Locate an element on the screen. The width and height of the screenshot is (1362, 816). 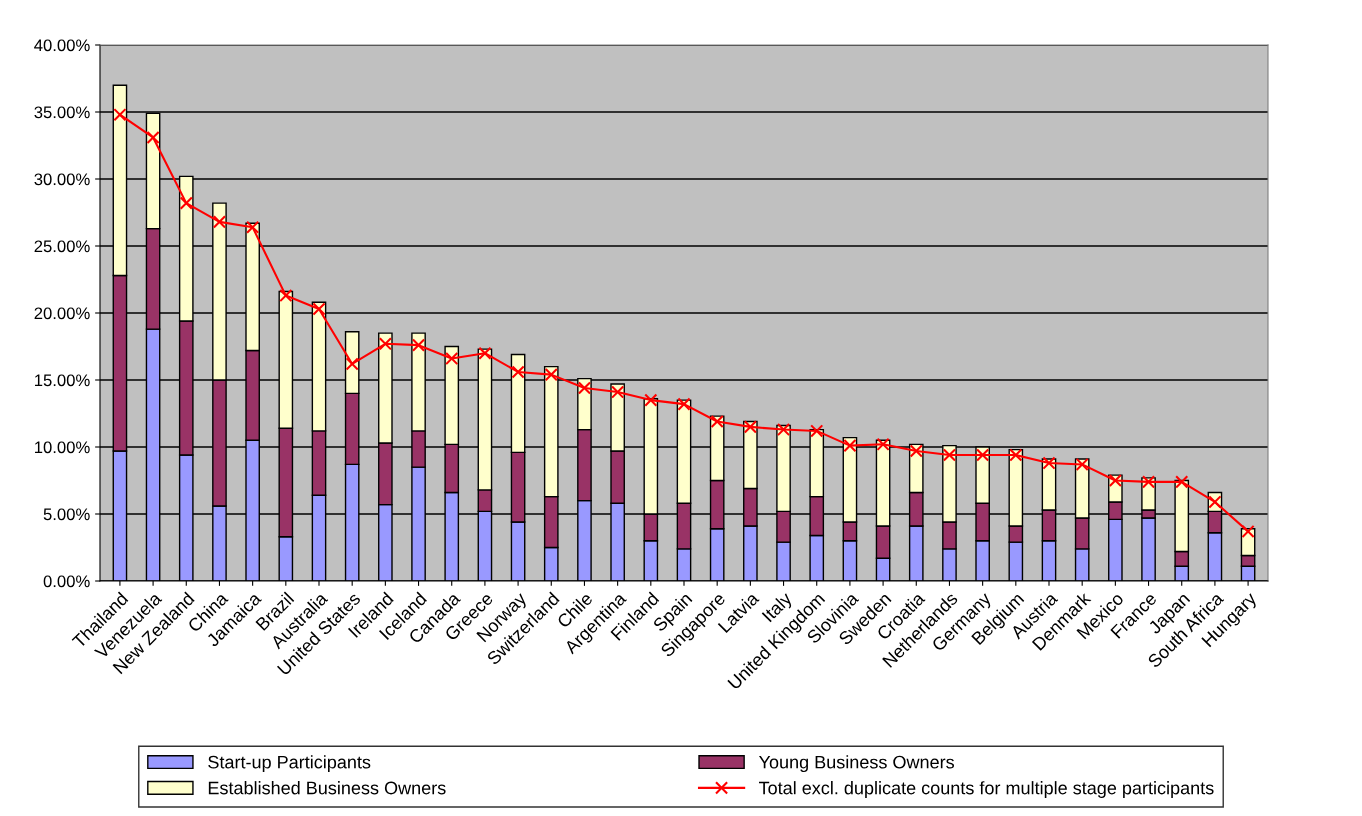
y-tick-label: 0.00% is located at coordinates (66, 581).